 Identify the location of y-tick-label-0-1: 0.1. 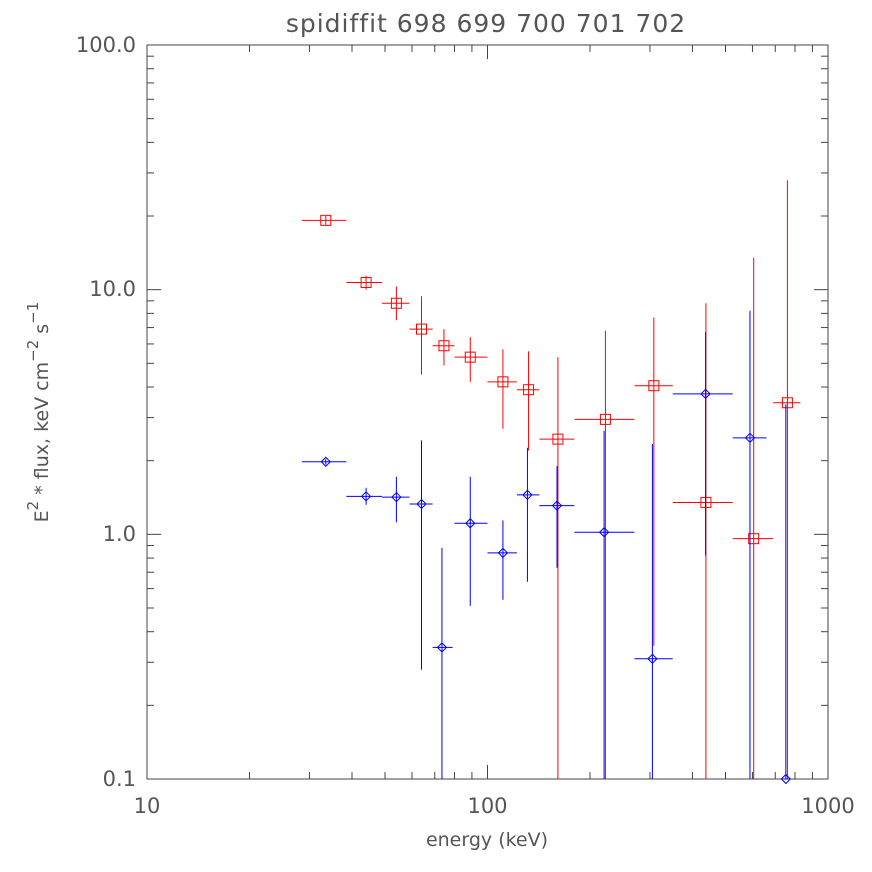
(119, 779).